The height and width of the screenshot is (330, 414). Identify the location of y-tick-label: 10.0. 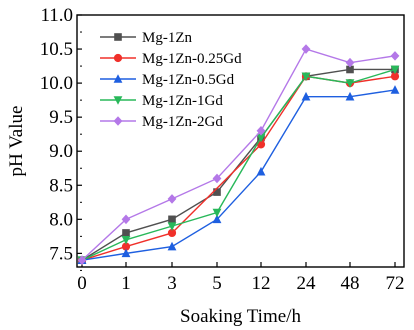
(56, 83).